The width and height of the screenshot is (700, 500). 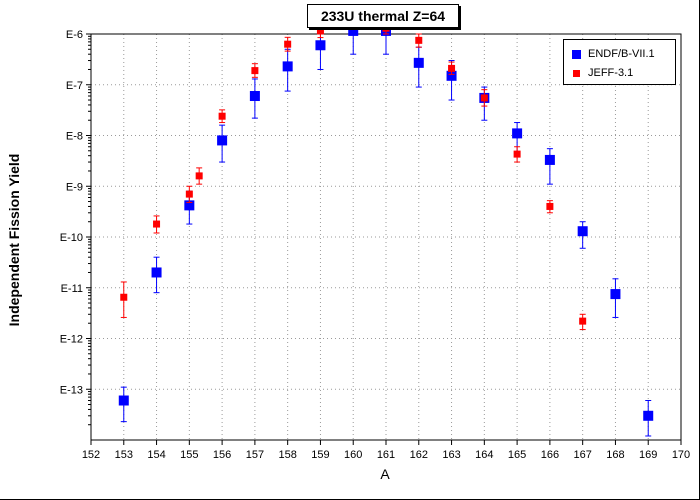 I want to click on x-tick-label: 164, so click(x=484, y=455).